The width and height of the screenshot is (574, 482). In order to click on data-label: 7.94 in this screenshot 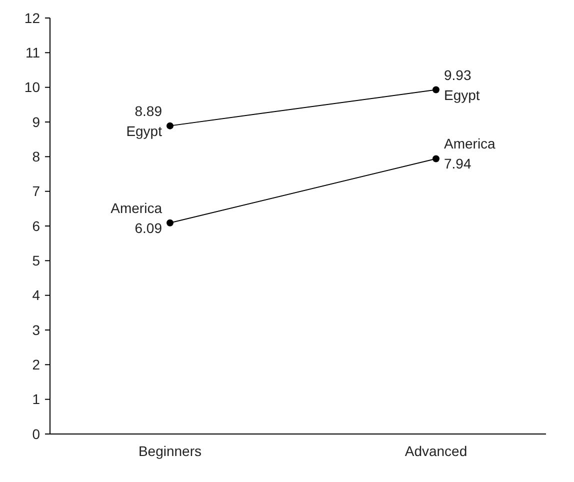, I will do `click(458, 164)`.